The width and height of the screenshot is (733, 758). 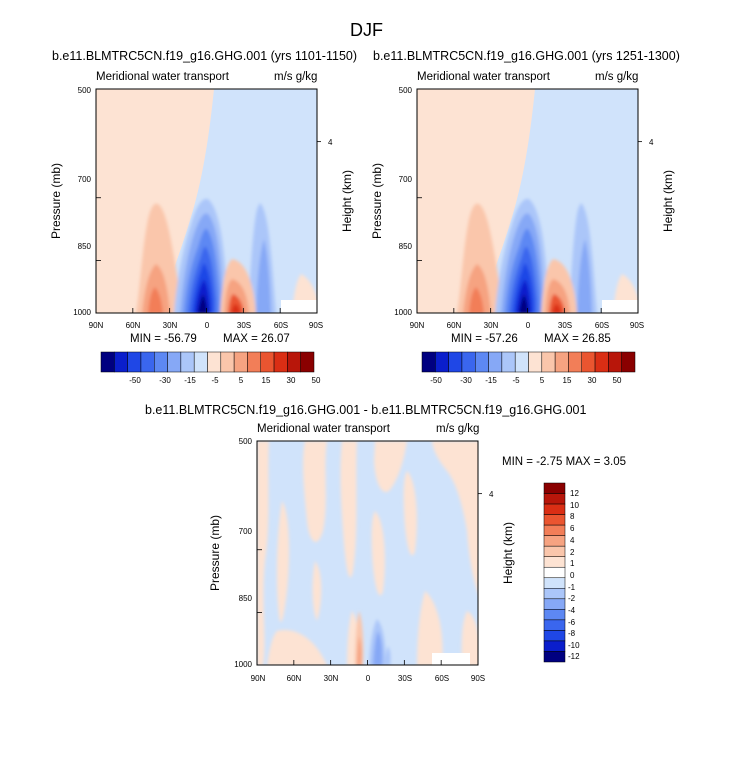 I want to click on panel1-ytick: 1000, so click(x=82, y=312).